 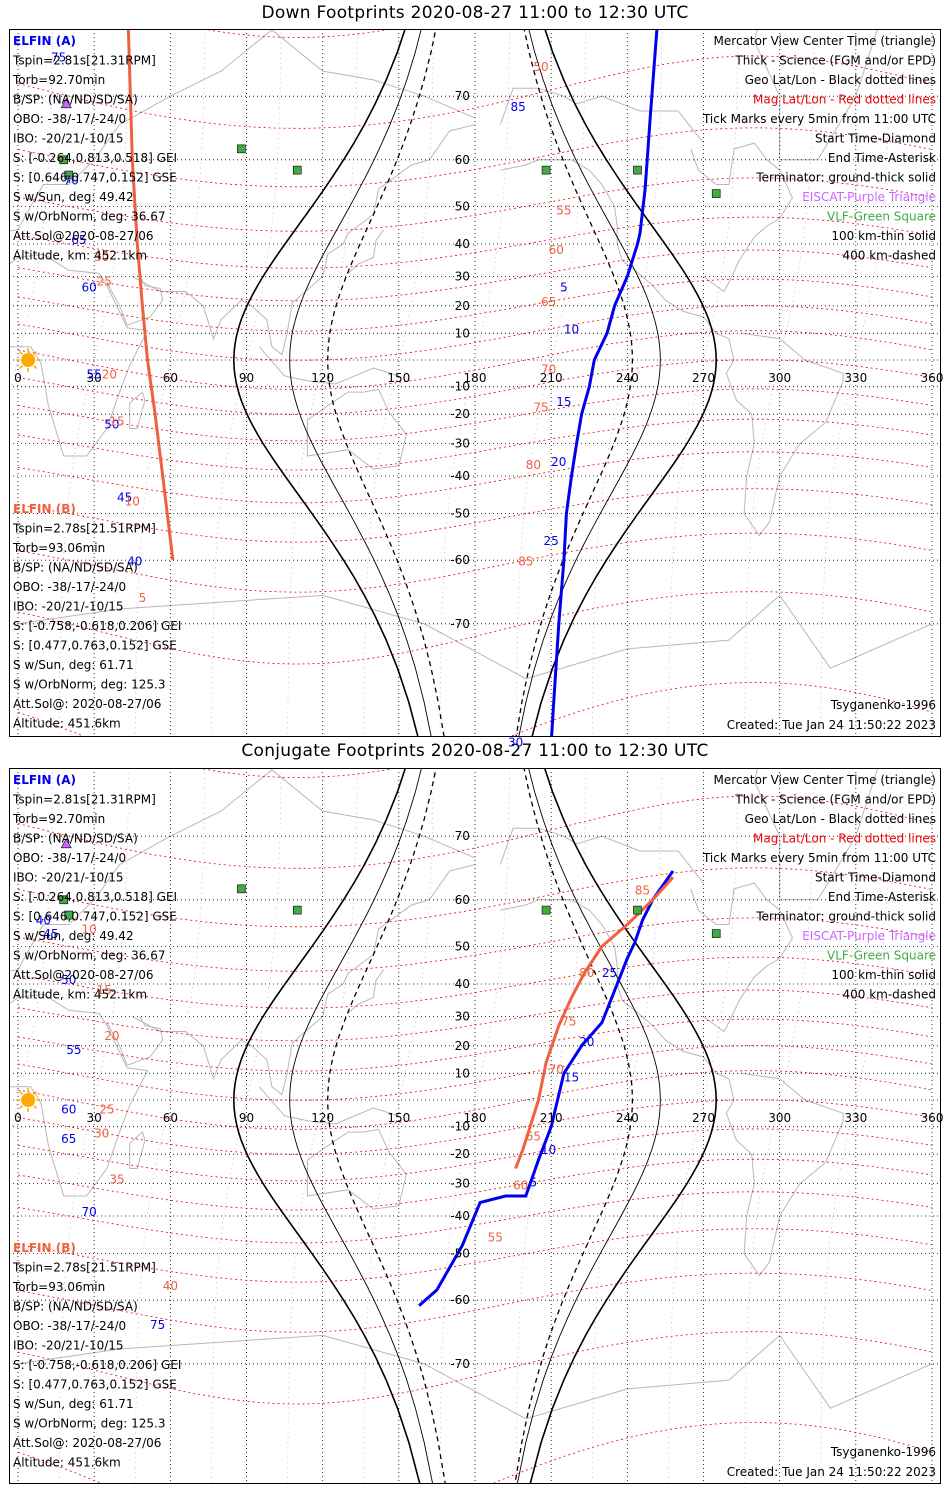 I want to click on y-tick-label: -30, so click(x=460, y=1184).